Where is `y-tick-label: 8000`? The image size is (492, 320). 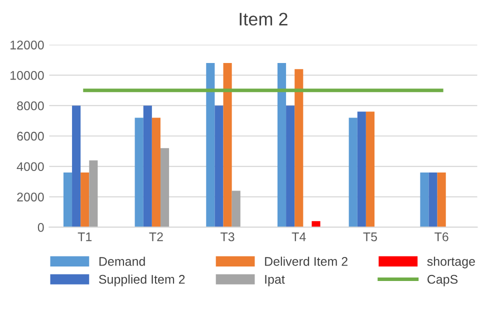
y-tick-label: 8000 is located at coordinates (30, 105).